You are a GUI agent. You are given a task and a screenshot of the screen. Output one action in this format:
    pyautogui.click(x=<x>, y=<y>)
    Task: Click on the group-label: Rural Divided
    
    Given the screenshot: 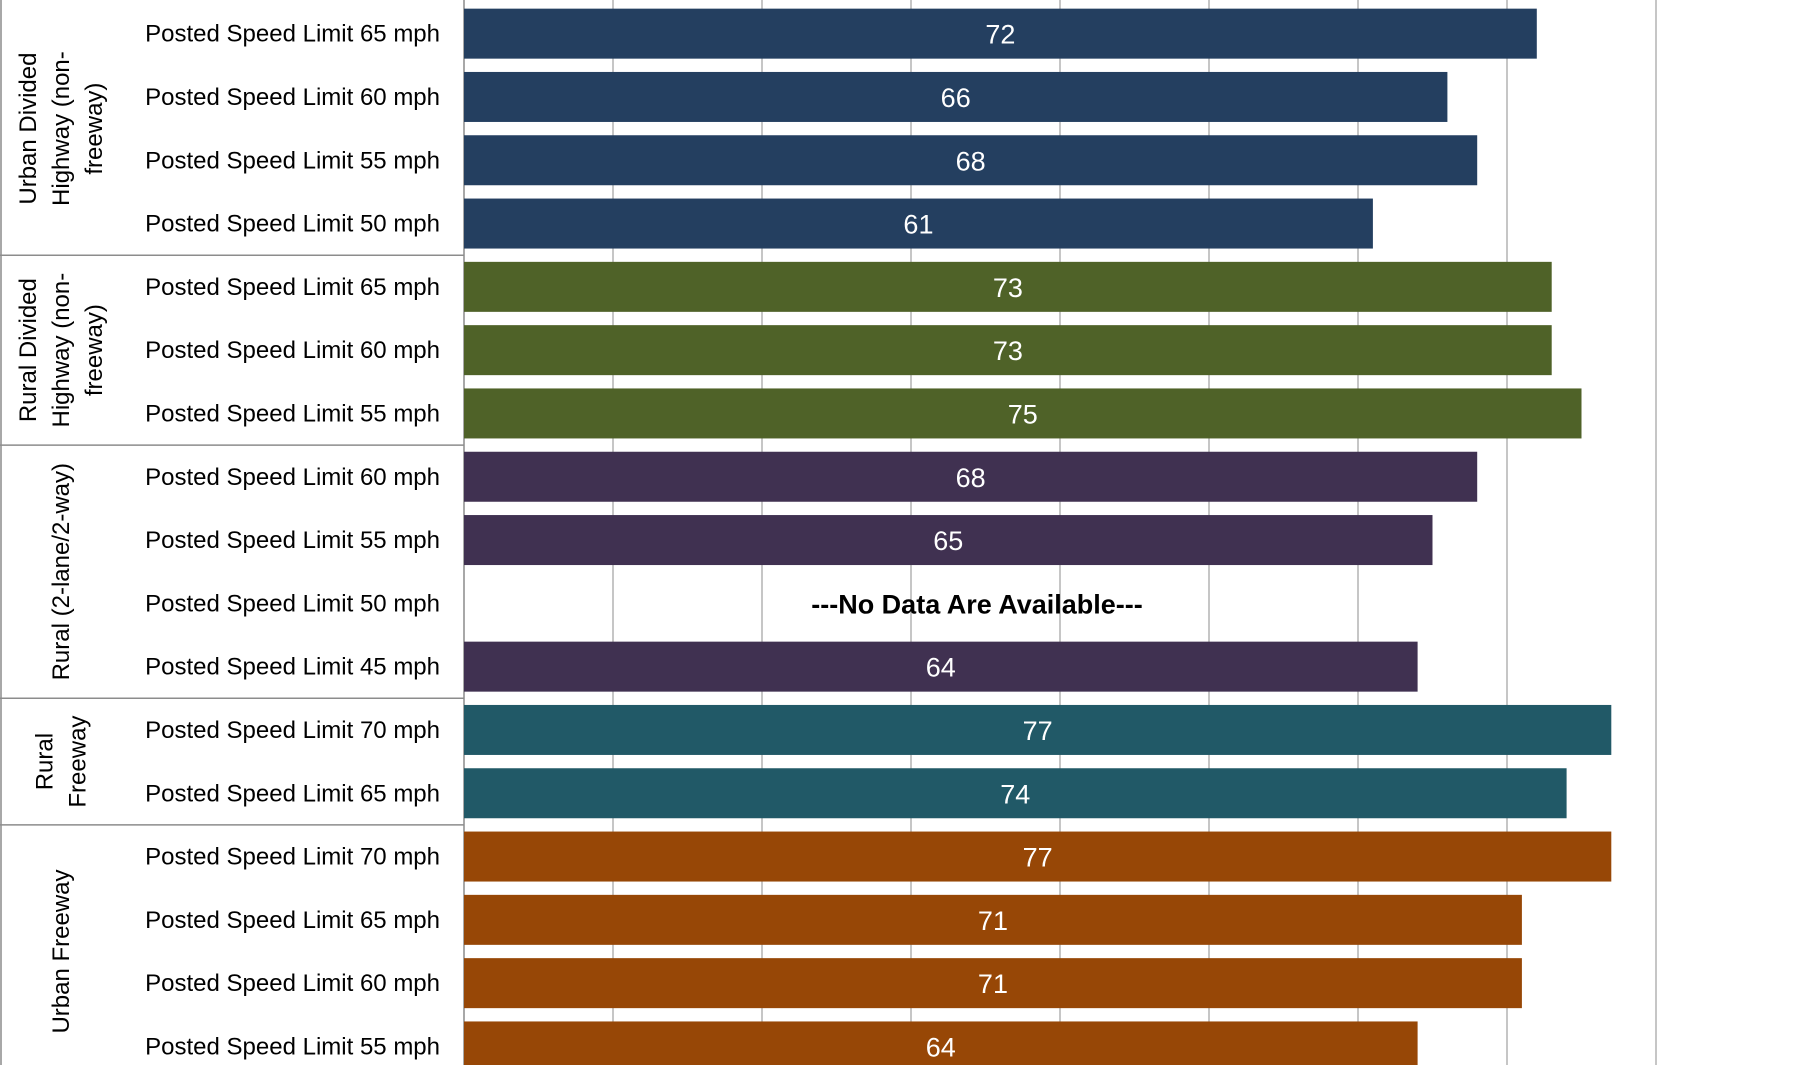 What is the action you would take?
    pyautogui.click(x=28, y=350)
    